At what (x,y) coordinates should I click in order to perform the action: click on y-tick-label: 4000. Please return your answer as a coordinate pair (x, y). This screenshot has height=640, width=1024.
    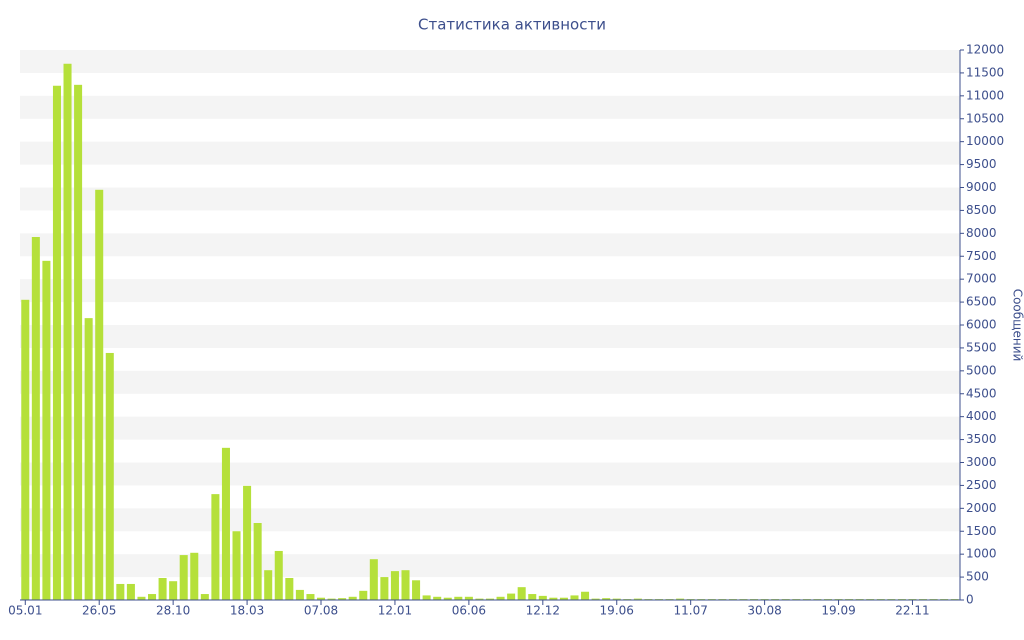
    Looking at the image, I should click on (981, 416).